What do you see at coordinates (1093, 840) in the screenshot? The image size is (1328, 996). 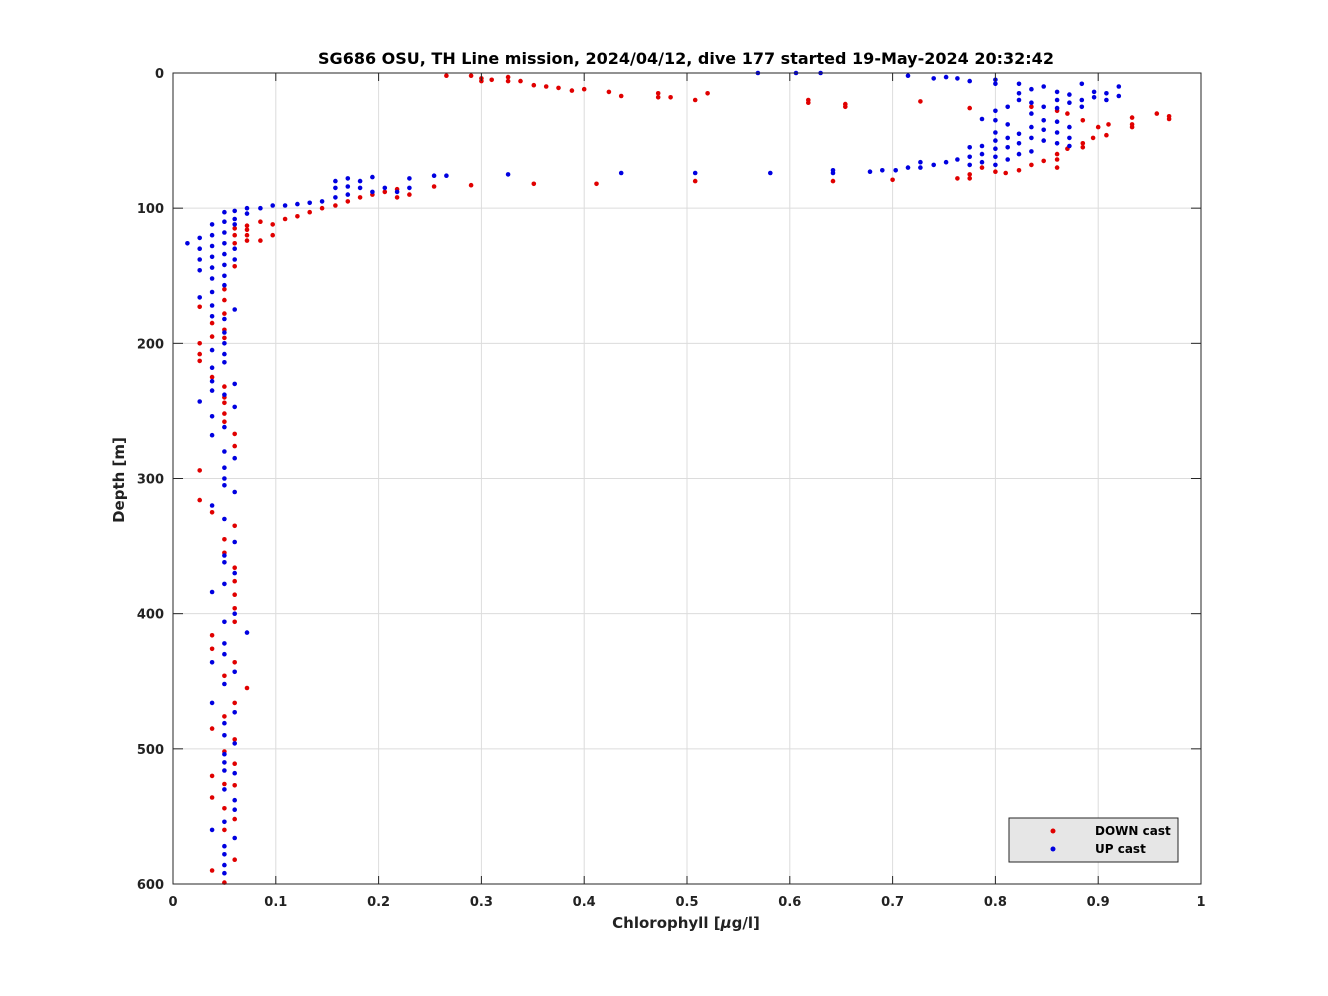 I see `legend-box` at bounding box center [1093, 840].